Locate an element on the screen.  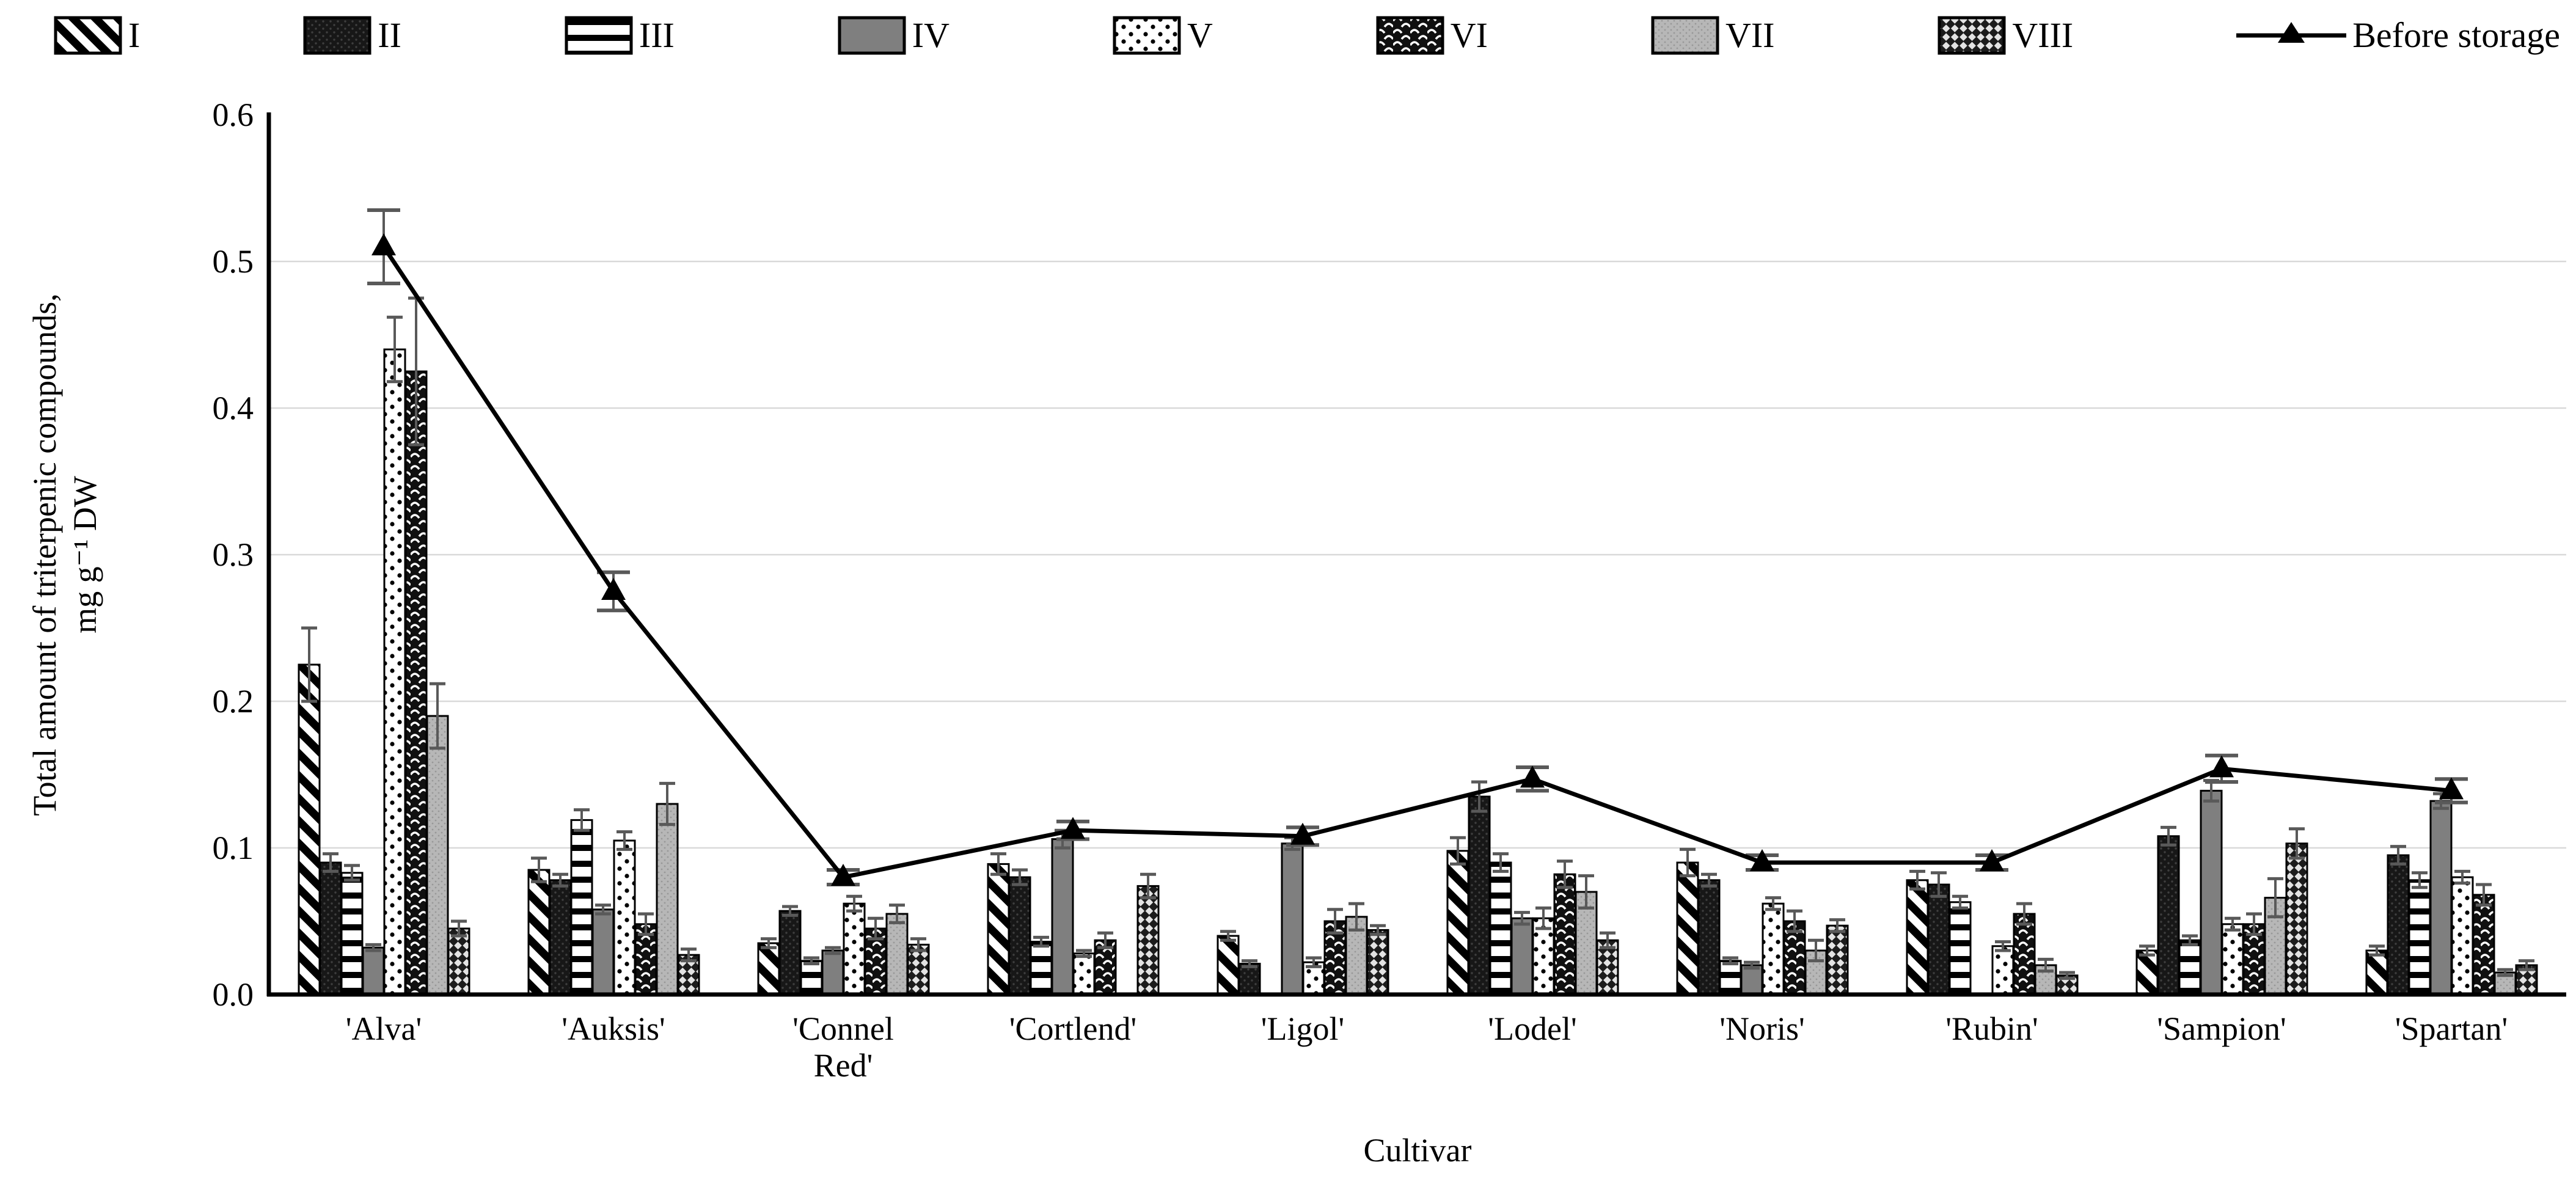
y-tick-label: 0.4 is located at coordinates (233, 408).